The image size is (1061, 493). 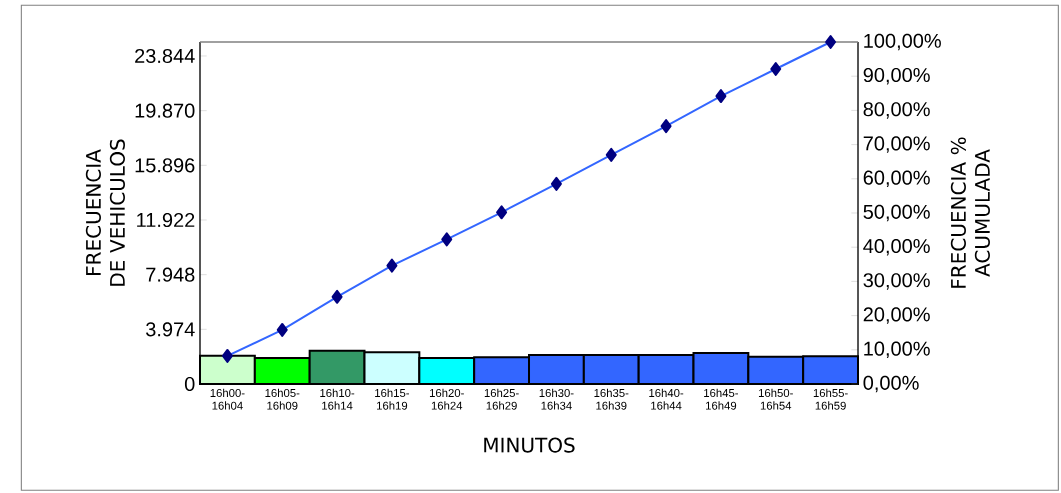 I want to click on x-tick-label: 16h45-16h49, so click(x=721, y=399).